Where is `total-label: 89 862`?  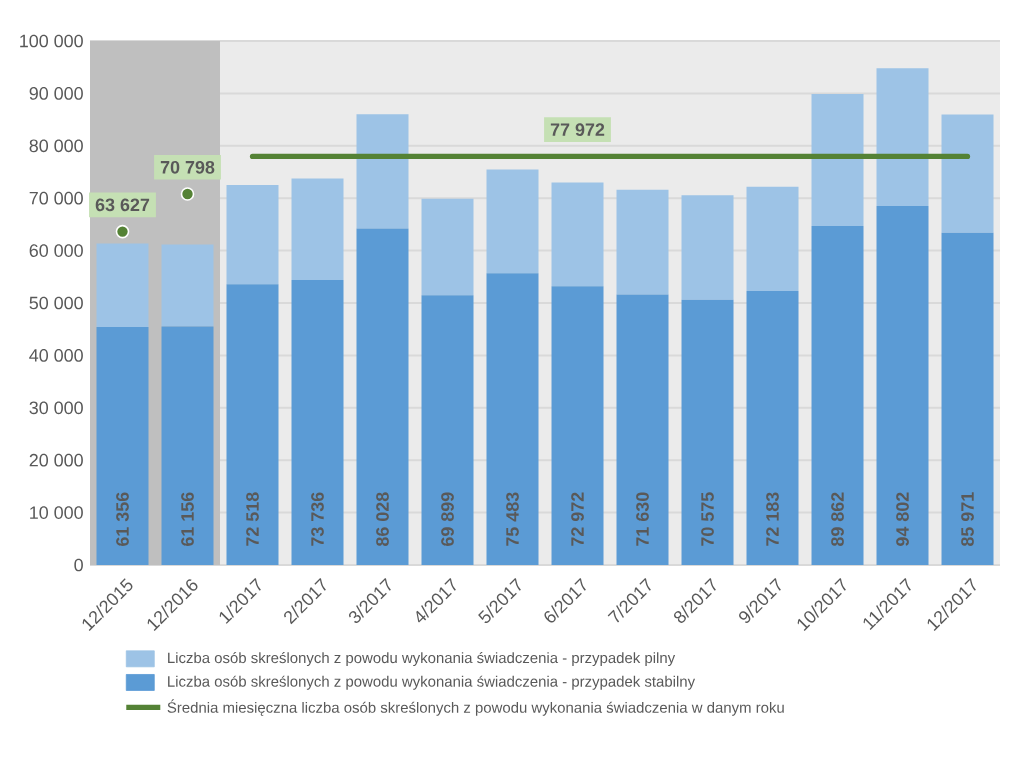
total-label: 89 862 is located at coordinates (837, 519).